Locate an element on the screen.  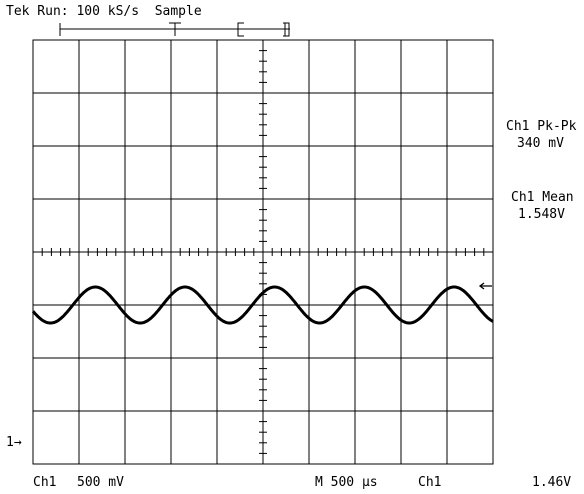
acquisition-status: Tek Run: 100 kS/s Sample is located at coordinates (104, 11).